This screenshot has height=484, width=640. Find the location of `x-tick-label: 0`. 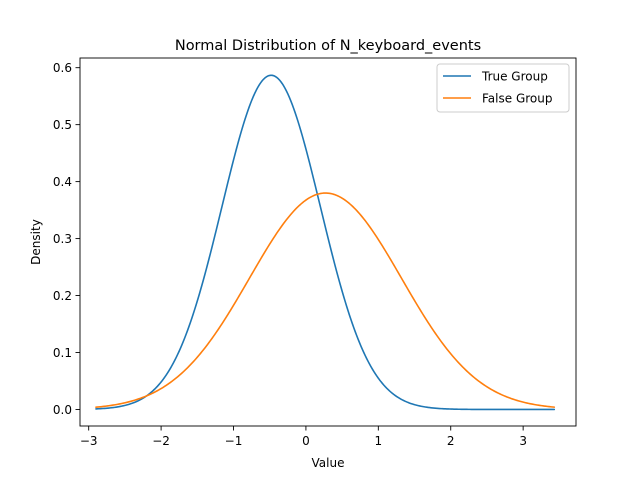

x-tick-label: 0 is located at coordinates (306, 441).